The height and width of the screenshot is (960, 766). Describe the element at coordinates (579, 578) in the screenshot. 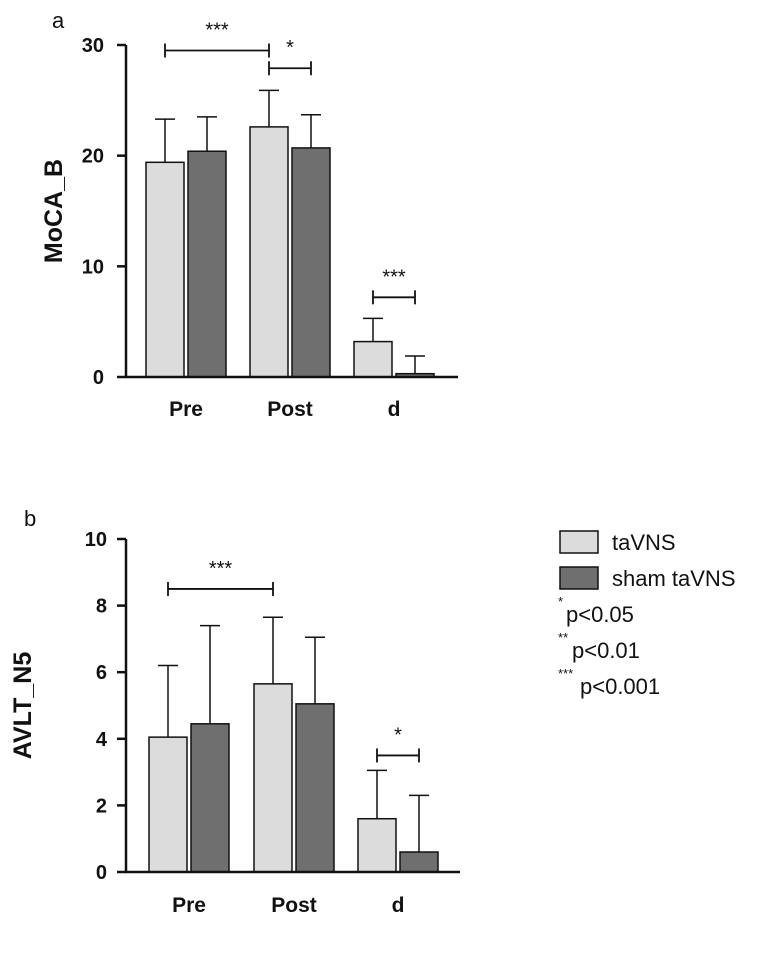

I see `legend-swatch-sham` at that location.